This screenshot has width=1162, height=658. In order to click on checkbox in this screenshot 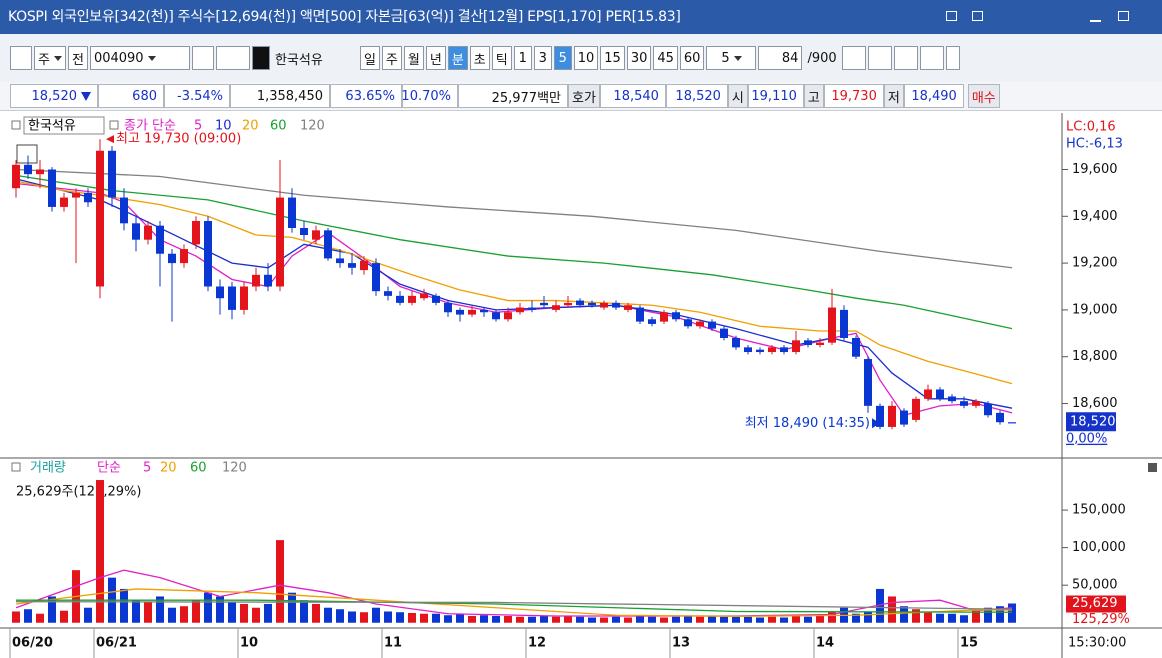, I will do `click(952, 58)`.